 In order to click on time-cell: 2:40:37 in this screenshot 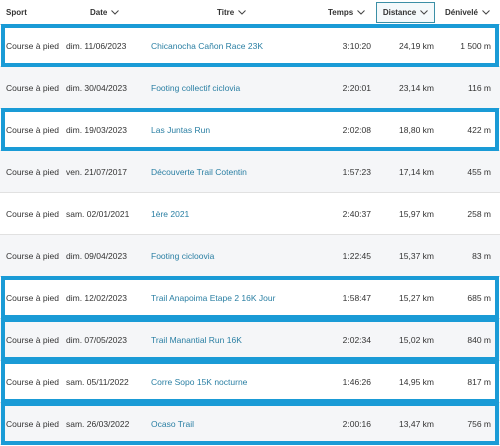, I will do `click(356, 214)`.